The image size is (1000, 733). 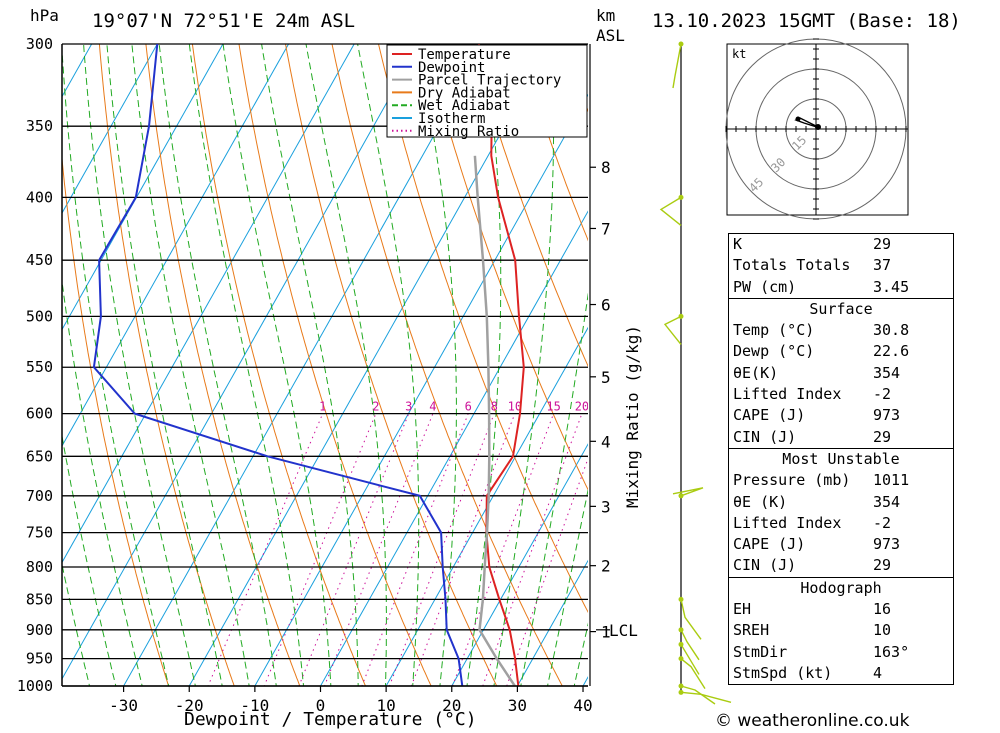 What do you see at coordinates (739, 54) in the screenshot?
I see `hodograph-unit: kt` at bounding box center [739, 54].